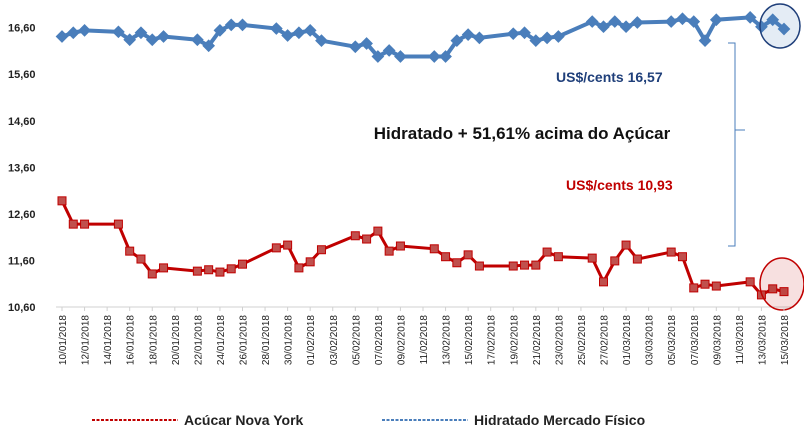 Image resolution: width=804 pixels, height=432 pixels. Describe the element at coordinates (244, 340) in the screenshot. I see `x-tick-label: 26/01/2018` at that location.